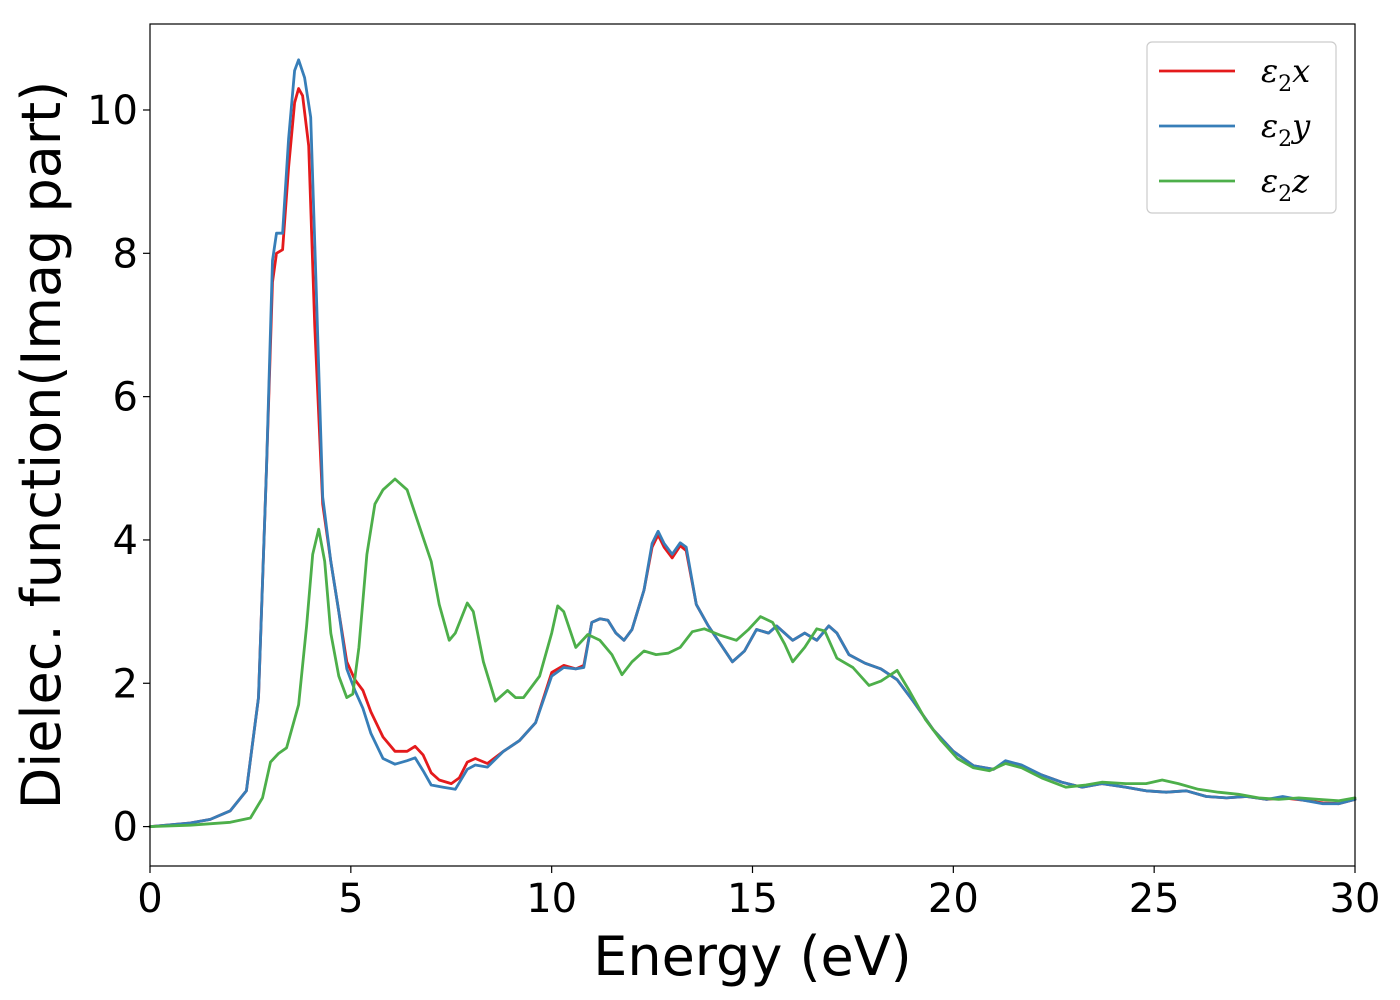 The width and height of the screenshot is (1400, 1000). What do you see at coordinates (118, 469) in the screenshot?
I see `y-axis: 0 2 4 6 8 10` at bounding box center [118, 469].